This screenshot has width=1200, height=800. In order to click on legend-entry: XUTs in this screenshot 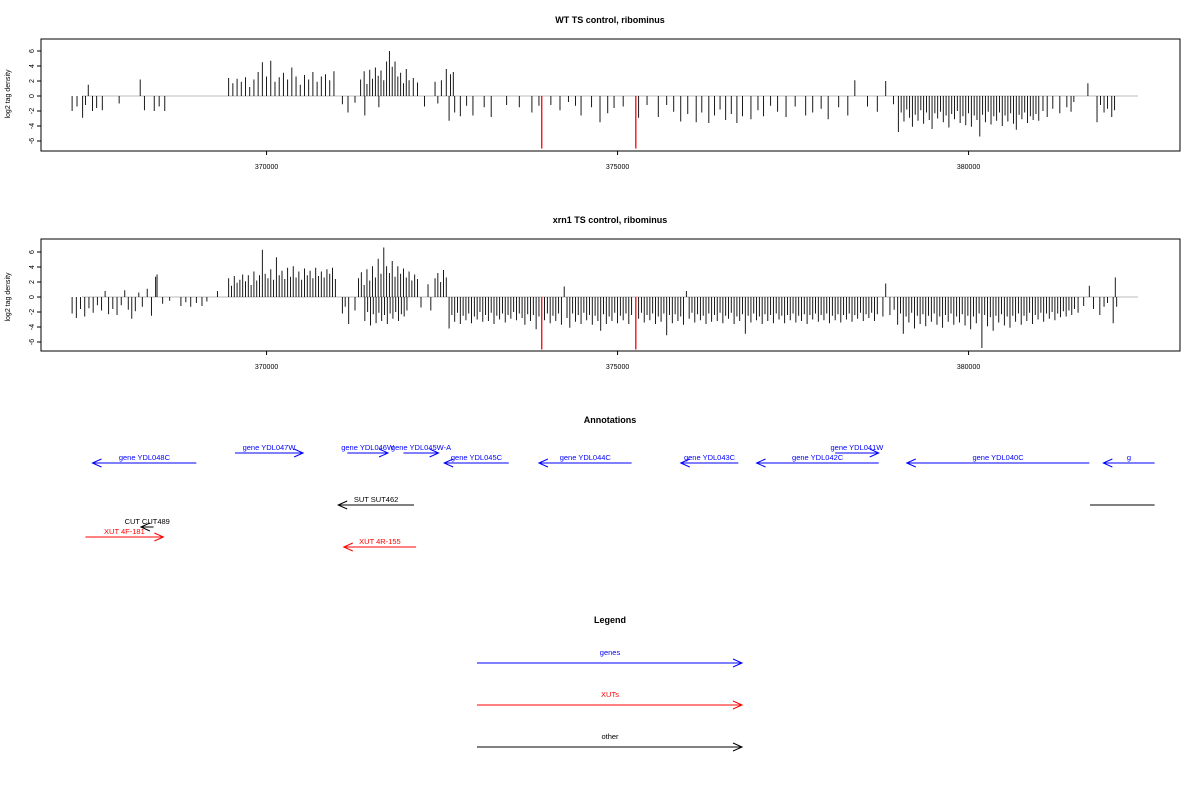, I will do `click(610, 700)`.